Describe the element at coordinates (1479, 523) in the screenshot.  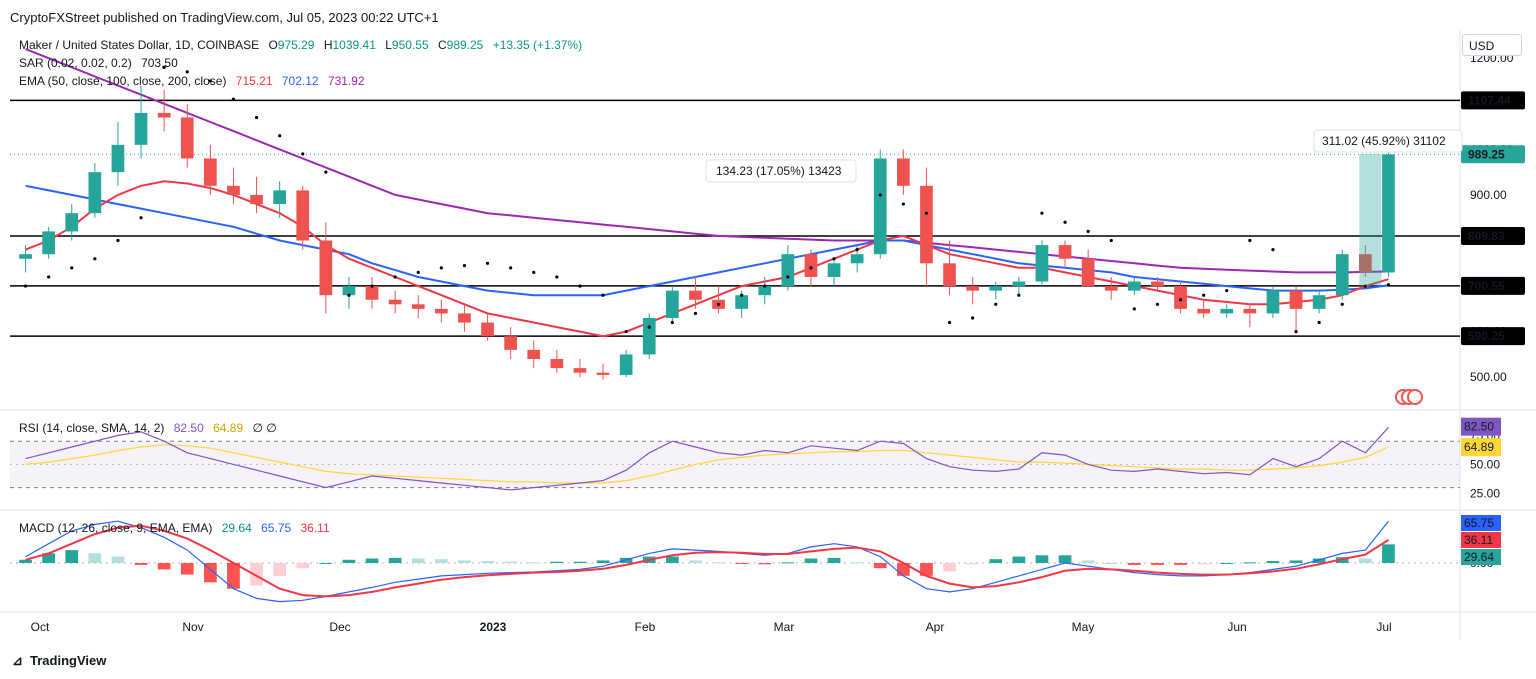
I see `macd-value-label: 65.75` at that location.